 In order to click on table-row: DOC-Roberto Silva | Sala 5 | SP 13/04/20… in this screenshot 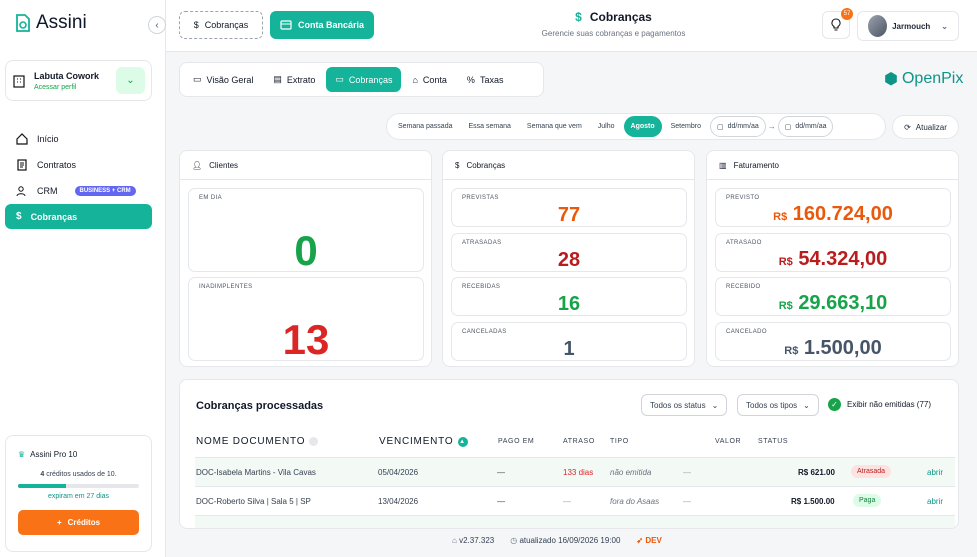, I will do `click(575, 500)`.